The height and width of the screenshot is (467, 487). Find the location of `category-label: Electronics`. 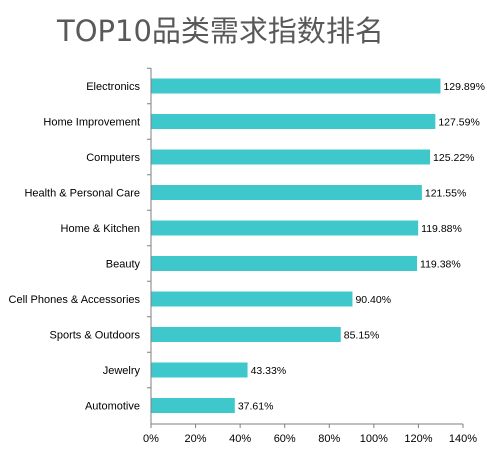

category-label: Electronics is located at coordinates (113, 87).